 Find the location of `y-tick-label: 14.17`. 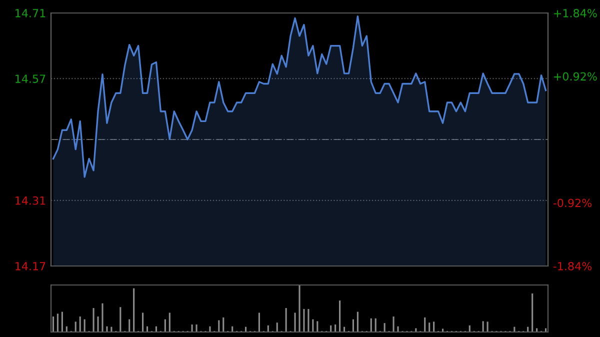

y-tick-label: 14.17 is located at coordinates (31, 266).